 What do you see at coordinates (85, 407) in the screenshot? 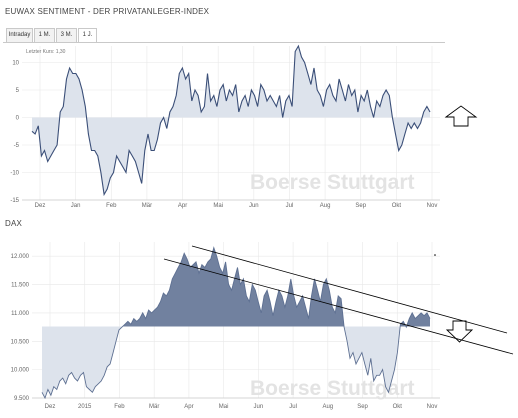
I see `x-tick-label: 2015` at bounding box center [85, 407].